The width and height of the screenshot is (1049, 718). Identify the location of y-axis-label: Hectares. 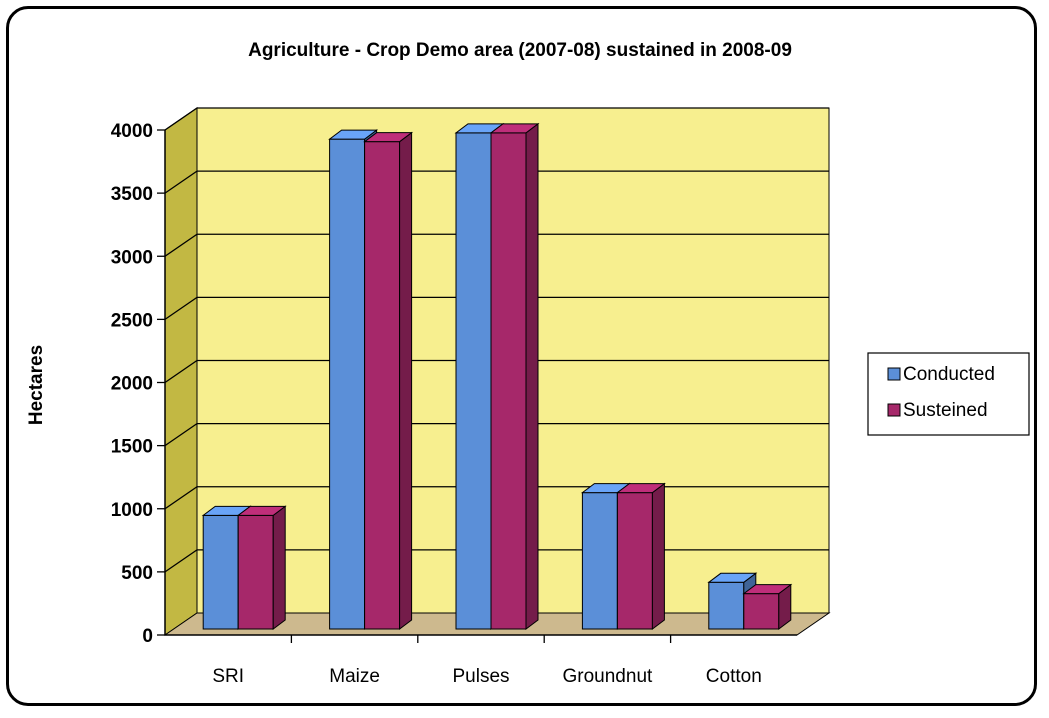
(36, 385).